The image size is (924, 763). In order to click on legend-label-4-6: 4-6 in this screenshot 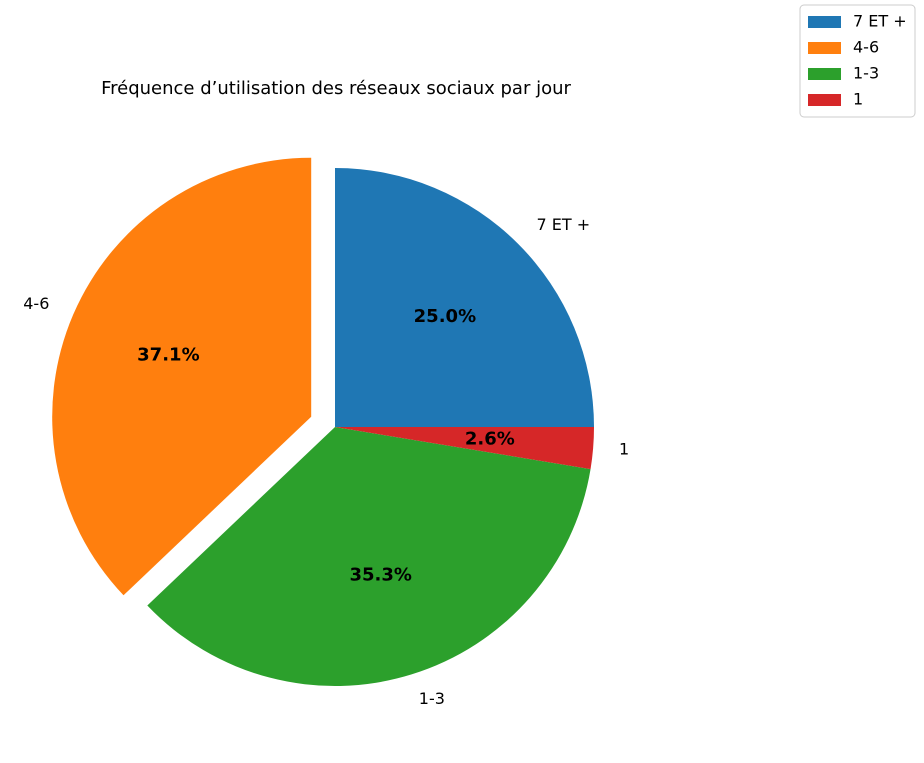, I will do `click(866, 47)`.